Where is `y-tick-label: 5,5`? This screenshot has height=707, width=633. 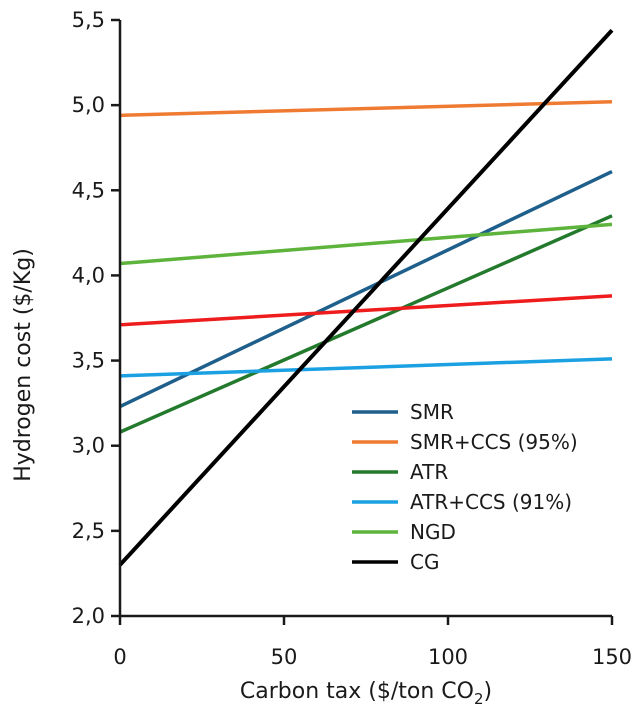
y-tick-label: 5,5 is located at coordinates (88, 20).